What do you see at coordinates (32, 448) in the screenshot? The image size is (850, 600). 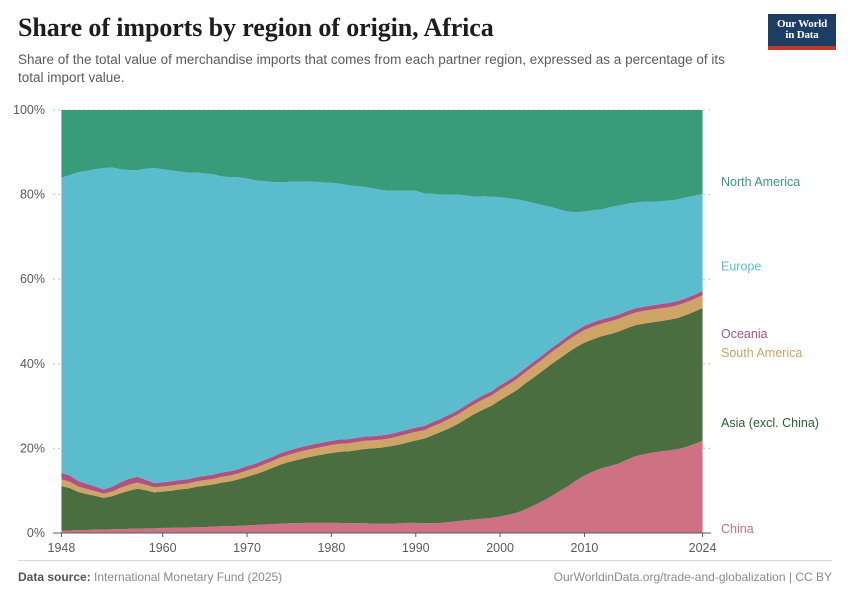 I see `y-axis-tick-label: 20%` at bounding box center [32, 448].